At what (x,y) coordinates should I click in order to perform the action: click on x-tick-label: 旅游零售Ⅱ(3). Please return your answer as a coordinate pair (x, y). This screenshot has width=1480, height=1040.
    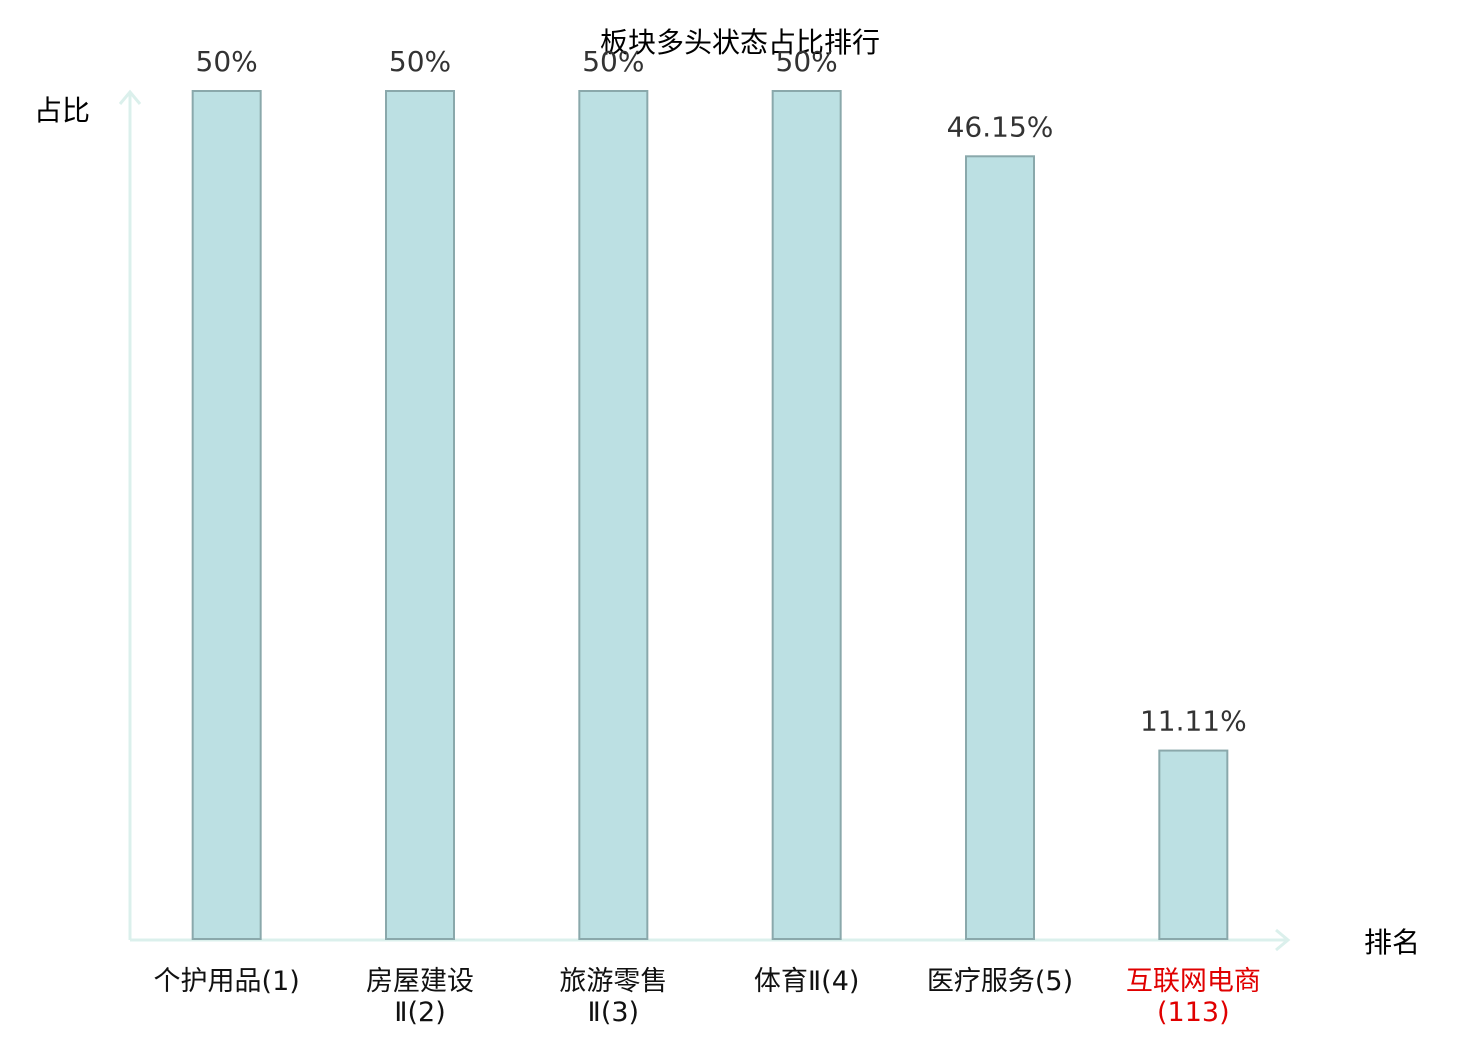
    Looking at the image, I should click on (613, 997).